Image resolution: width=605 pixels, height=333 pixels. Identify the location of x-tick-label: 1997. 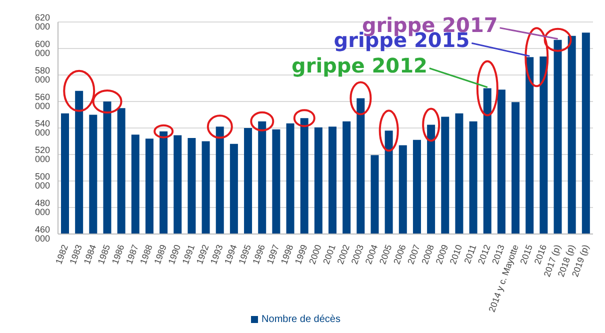
(273, 254).